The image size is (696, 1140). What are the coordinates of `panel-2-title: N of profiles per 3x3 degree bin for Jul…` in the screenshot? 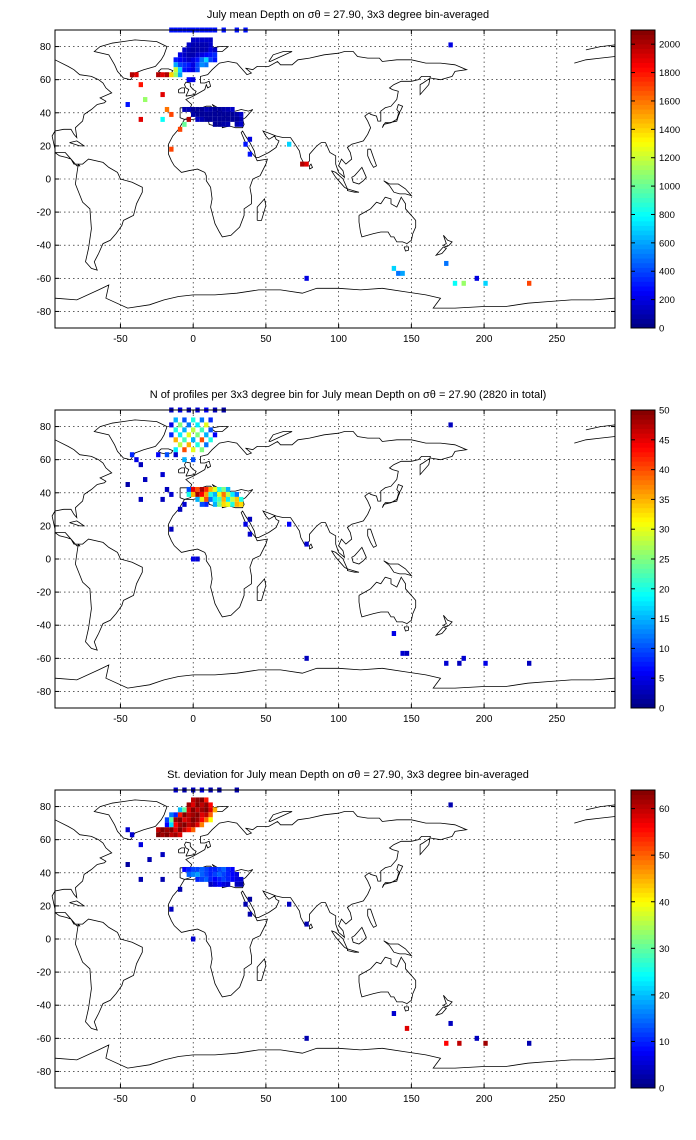 It's located at (348, 395).